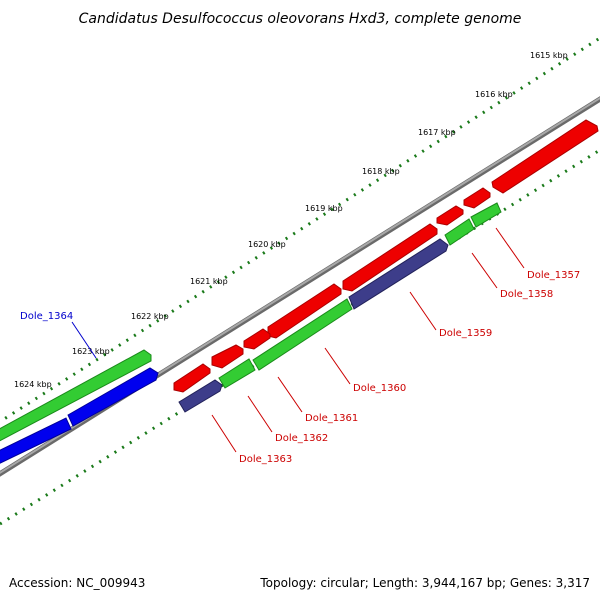 Image resolution: width=600 pixels, height=600 pixels. I want to click on gene-1364-green, so click(76, 397).